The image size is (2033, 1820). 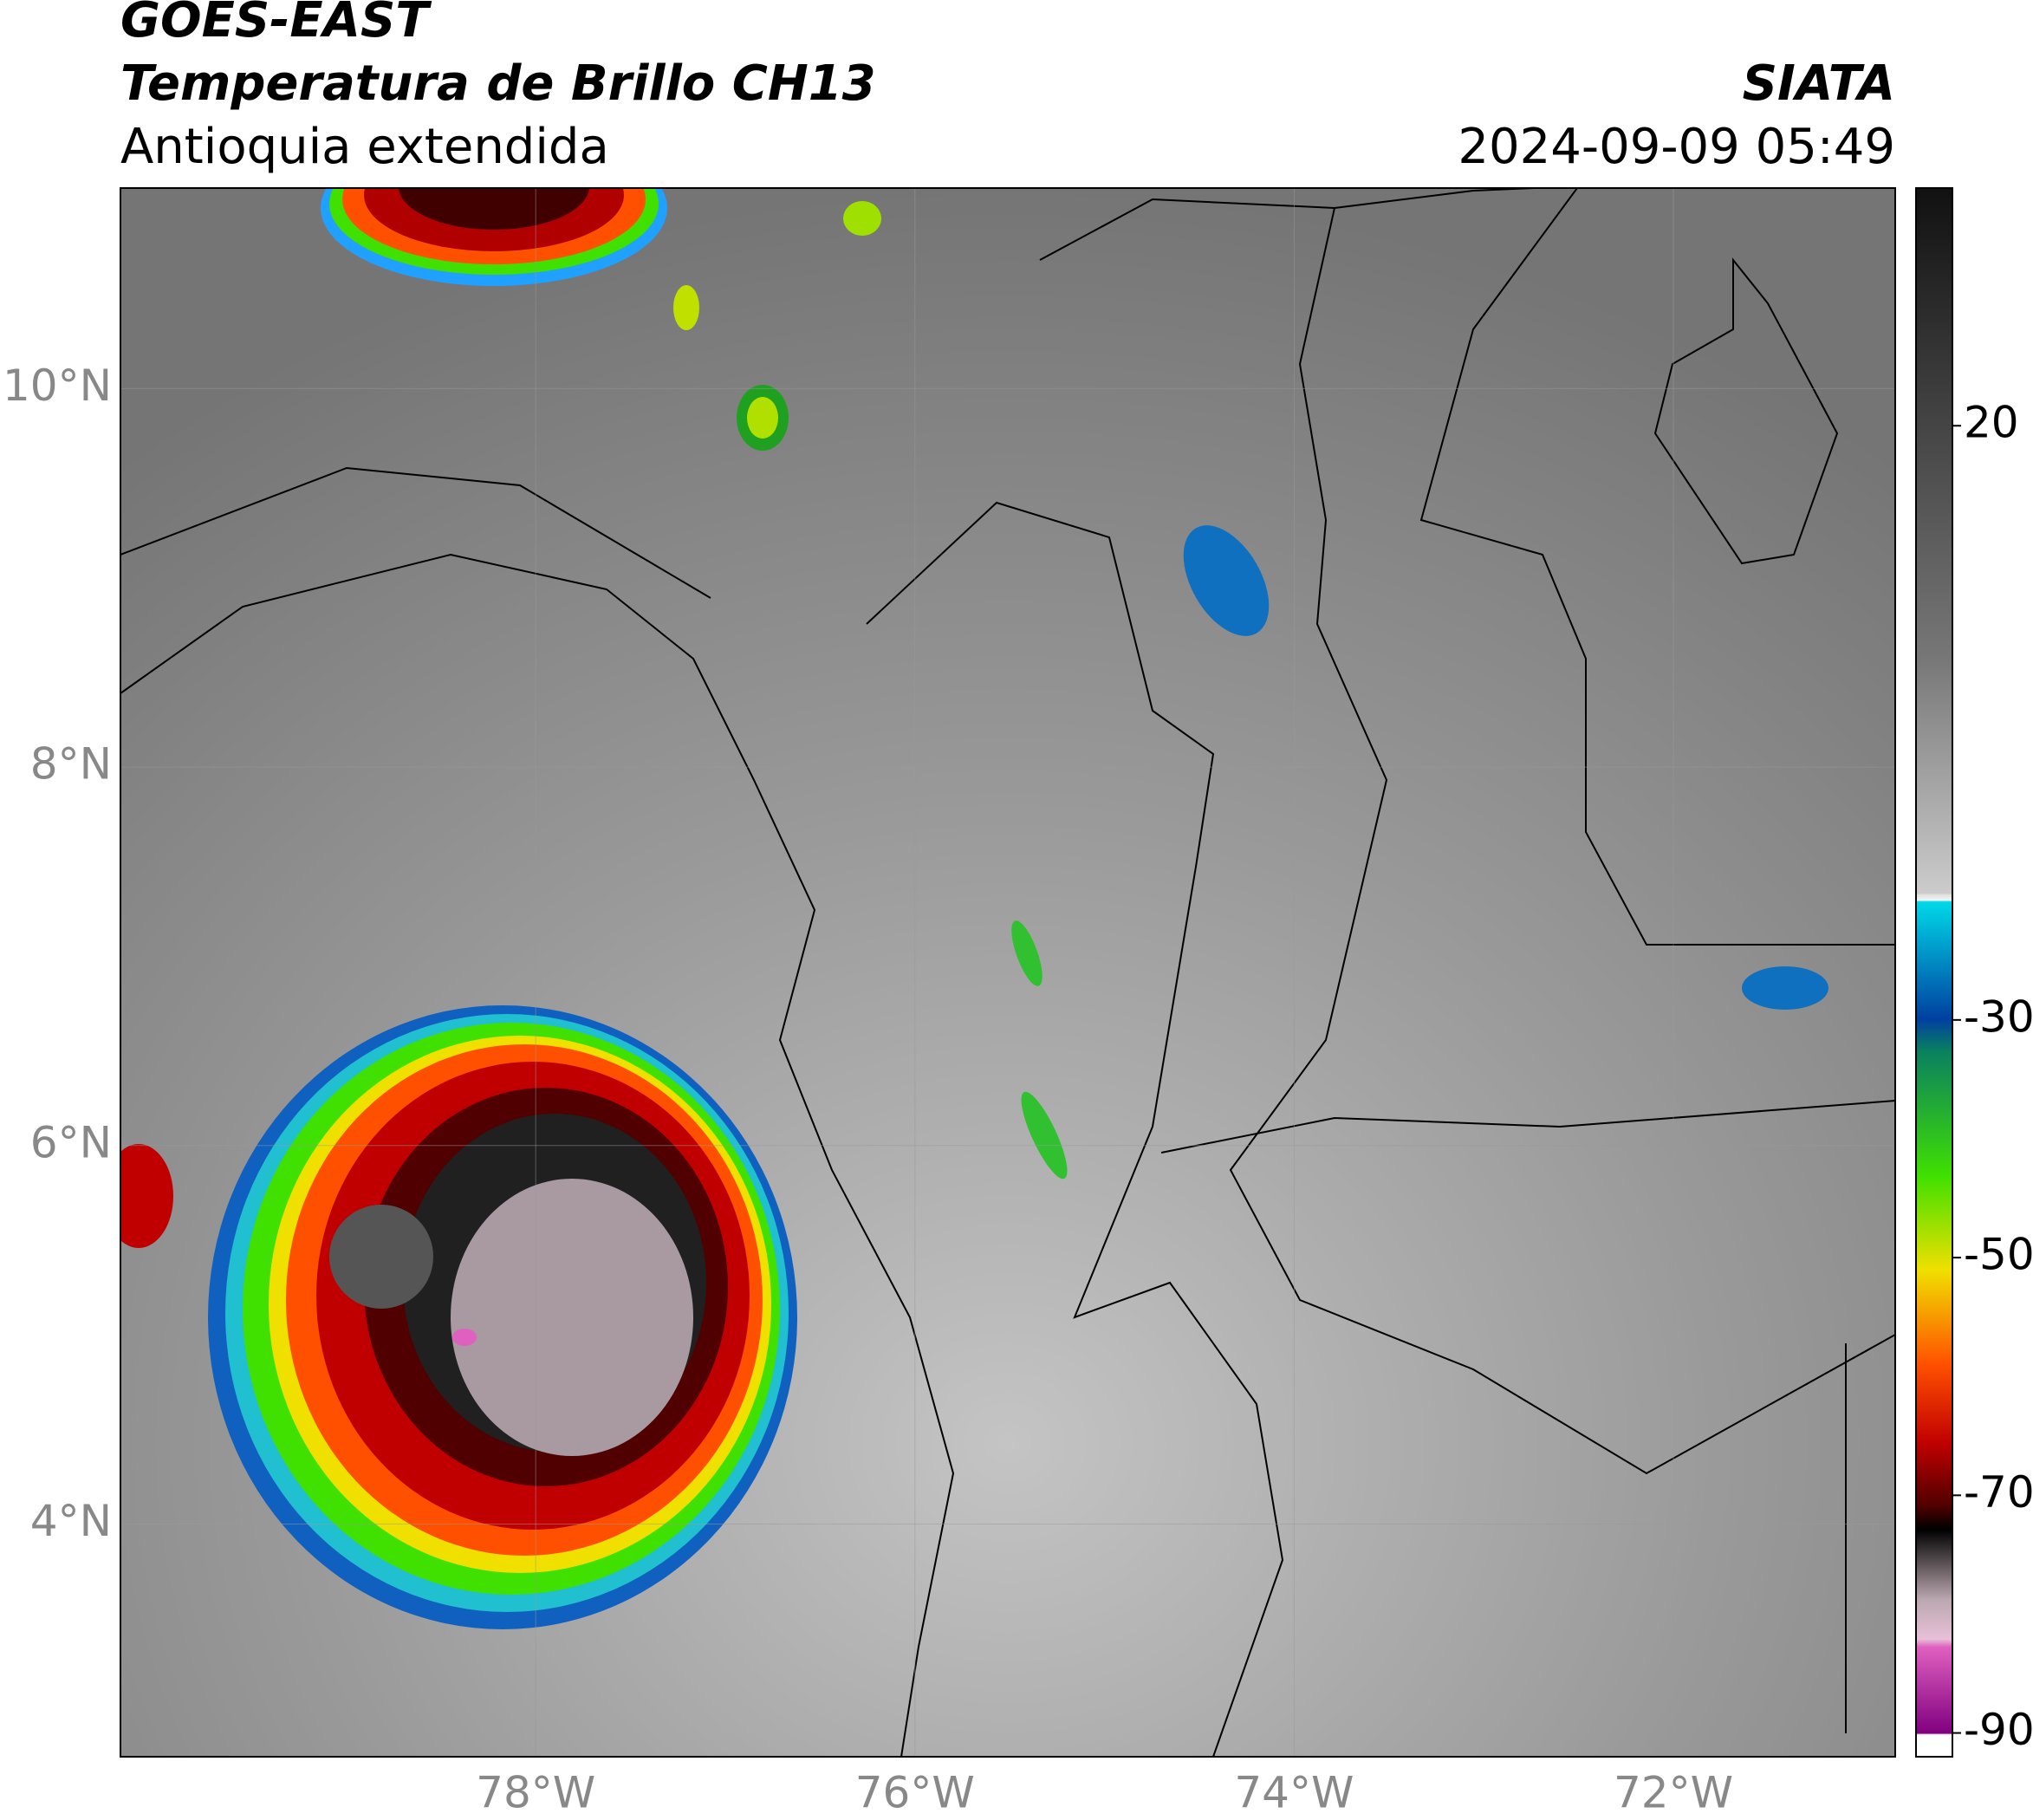 I want to click on datetime: 2024-09-09 05:49, so click(x=1676, y=147).